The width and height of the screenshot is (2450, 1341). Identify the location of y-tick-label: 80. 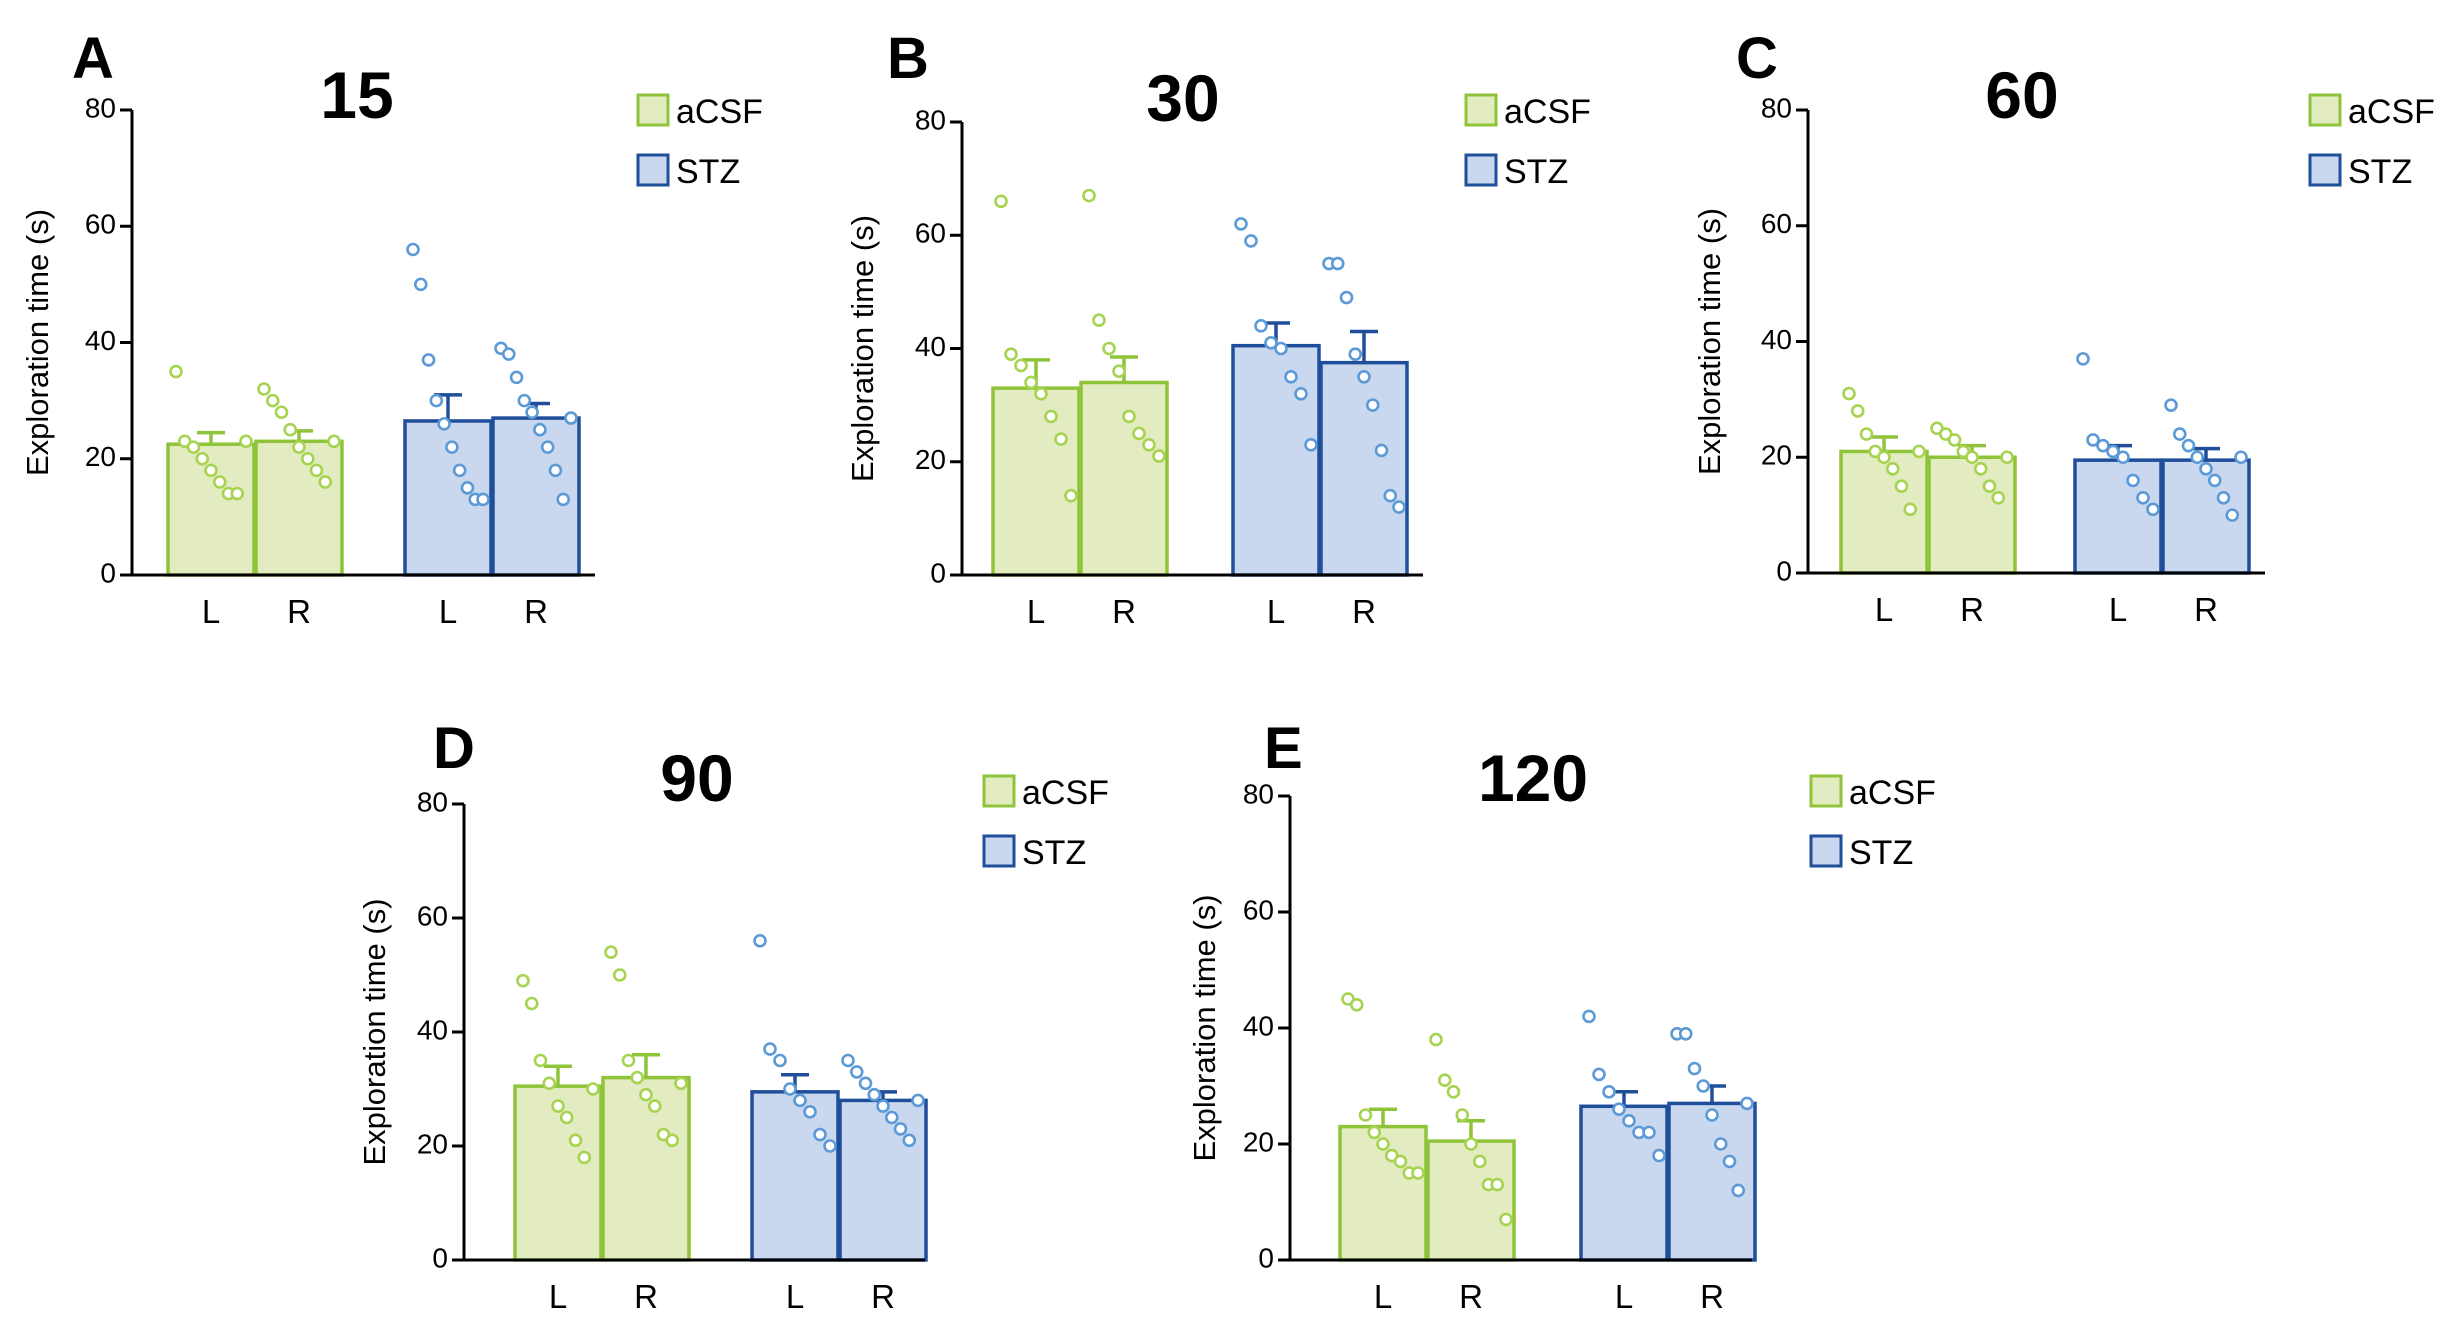
(1776, 107).